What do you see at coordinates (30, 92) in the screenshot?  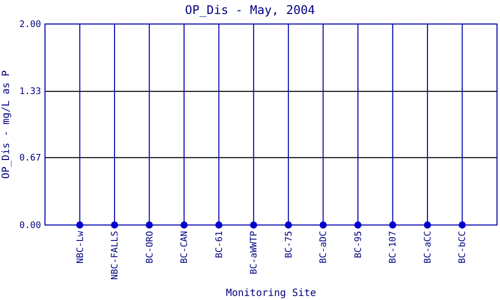 I see `y-tick-label: 1.33` at bounding box center [30, 92].